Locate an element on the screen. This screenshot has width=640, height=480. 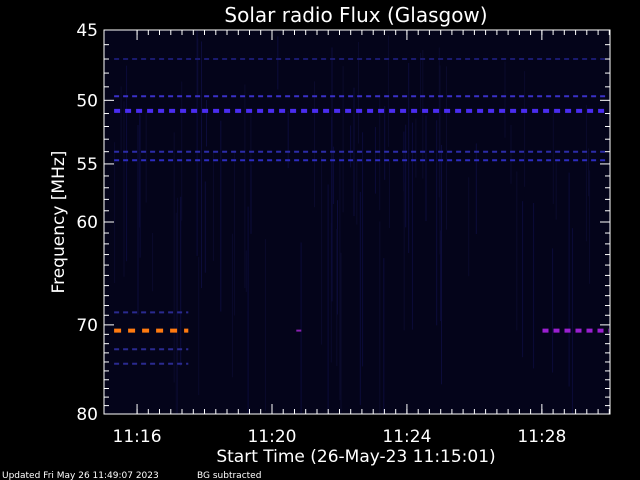
y-tick-label: 45 is located at coordinates (87, 31).